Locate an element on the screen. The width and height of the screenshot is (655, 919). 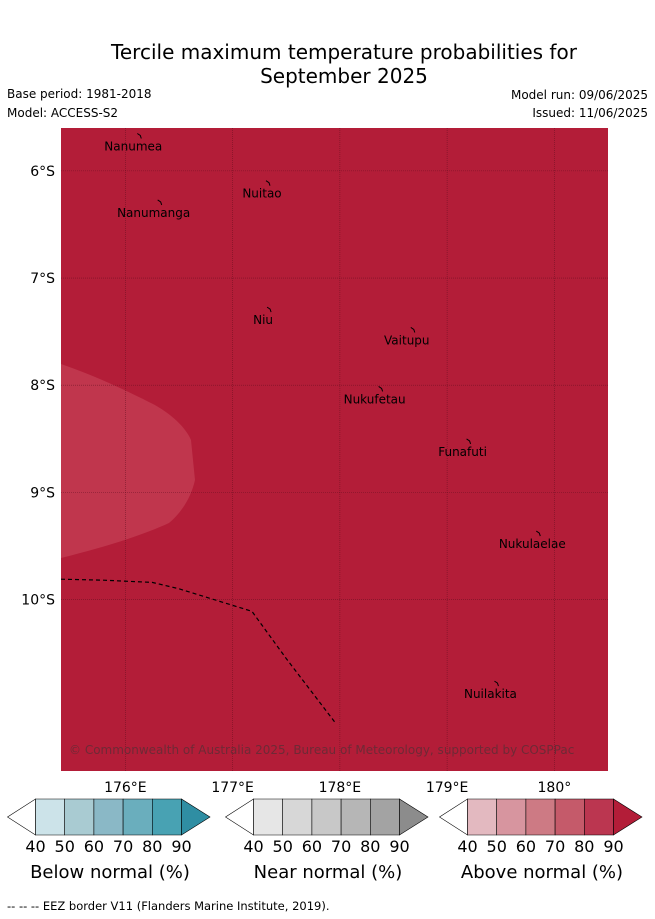
latitude-tick-label: 7°S is located at coordinates (42, 279).